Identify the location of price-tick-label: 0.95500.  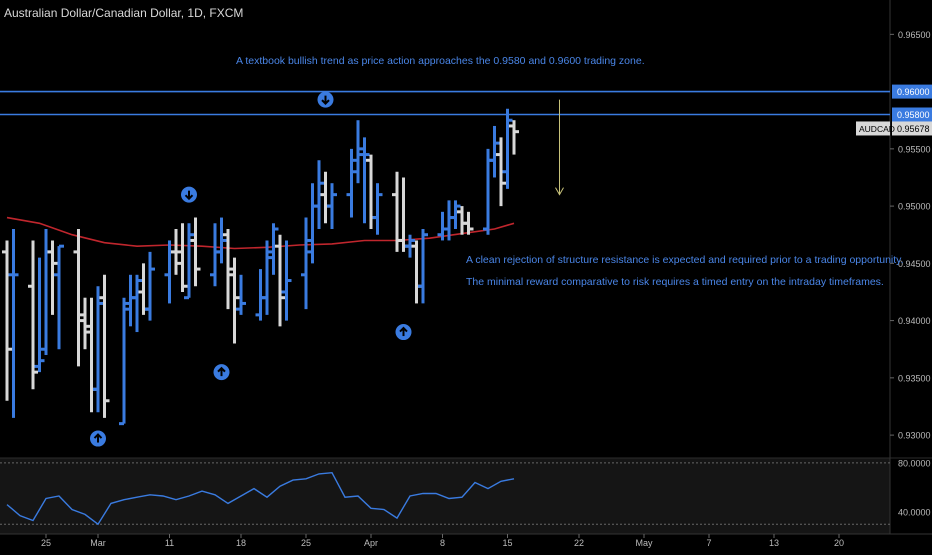
(914, 149).